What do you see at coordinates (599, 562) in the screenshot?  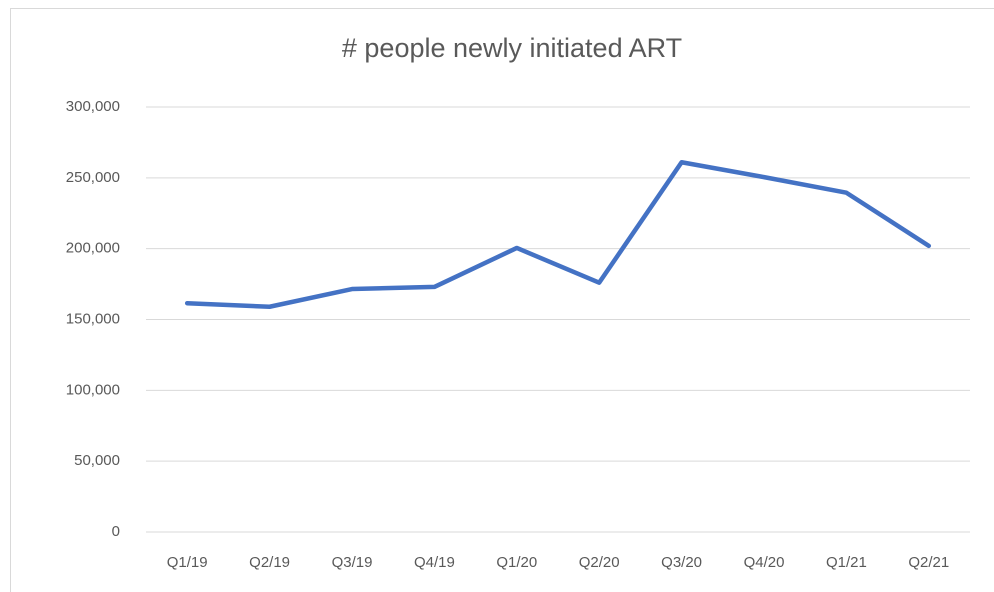 I see `x-tick-label: Q2/20` at bounding box center [599, 562].